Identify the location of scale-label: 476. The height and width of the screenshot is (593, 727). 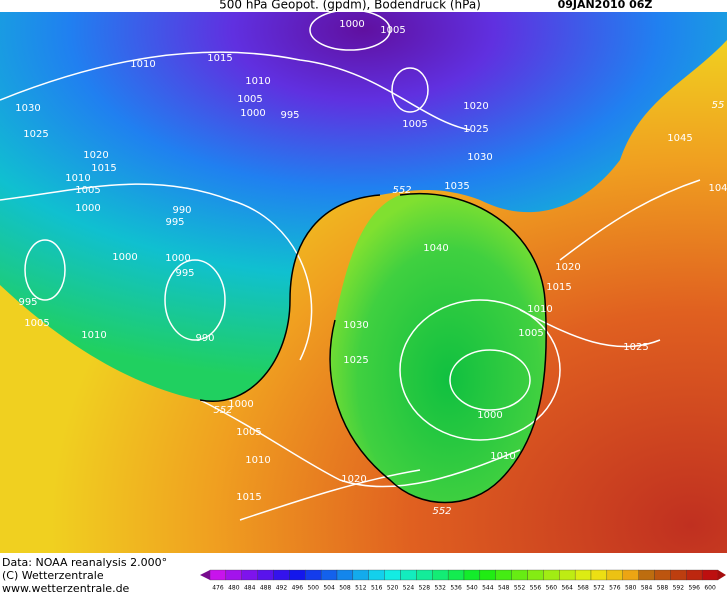
(218, 588).